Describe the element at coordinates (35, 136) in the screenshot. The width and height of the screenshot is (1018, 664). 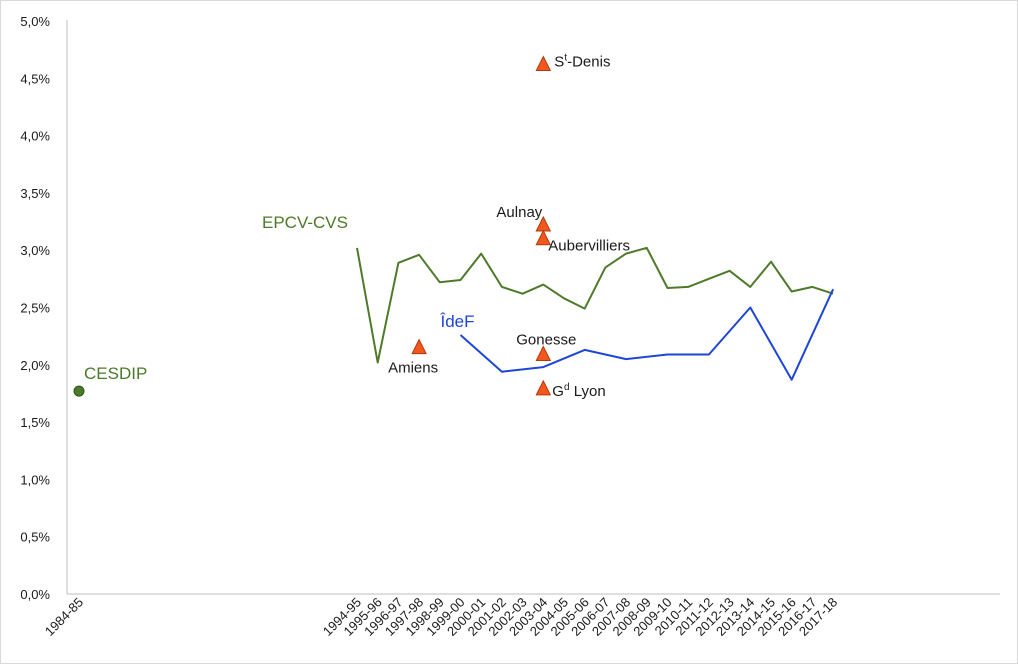
I see `y-tick-label: 4,0%` at that location.